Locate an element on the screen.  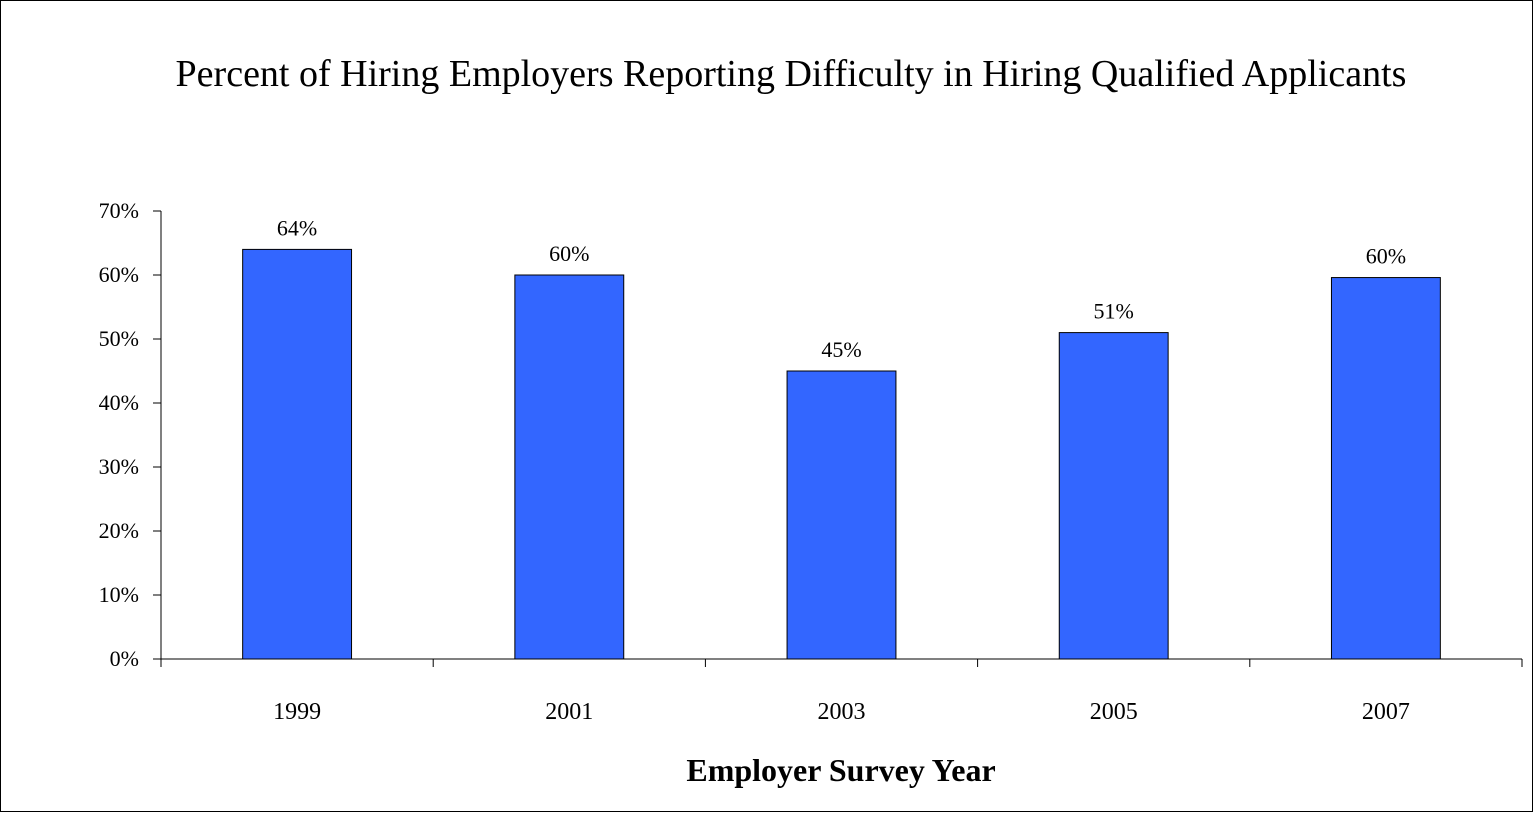
data-label-1999: 64% is located at coordinates (297, 227).